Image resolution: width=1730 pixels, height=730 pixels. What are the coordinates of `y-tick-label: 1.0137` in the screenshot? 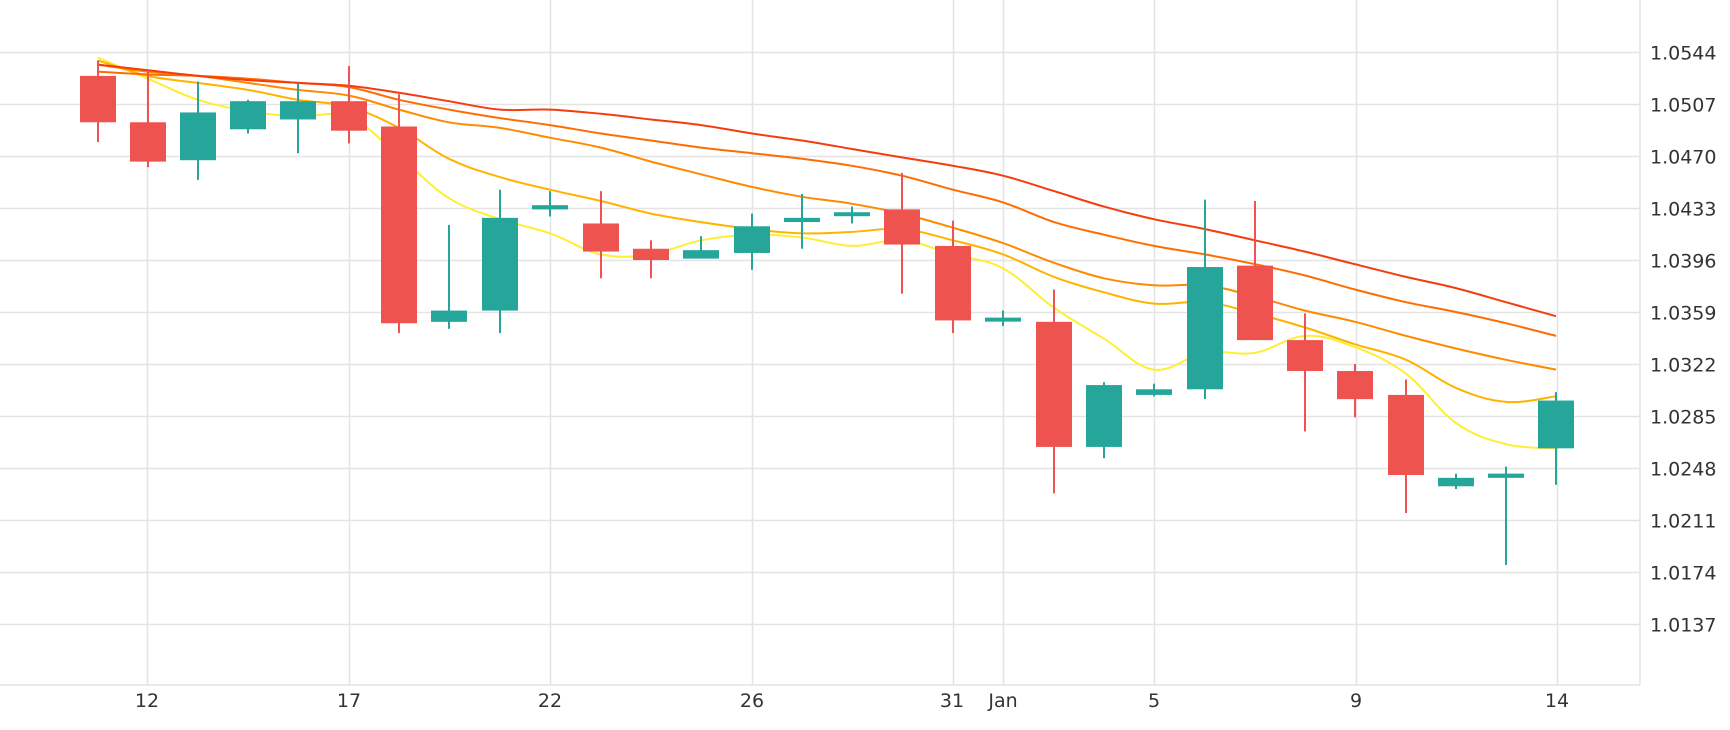 It's located at (1683, 626).